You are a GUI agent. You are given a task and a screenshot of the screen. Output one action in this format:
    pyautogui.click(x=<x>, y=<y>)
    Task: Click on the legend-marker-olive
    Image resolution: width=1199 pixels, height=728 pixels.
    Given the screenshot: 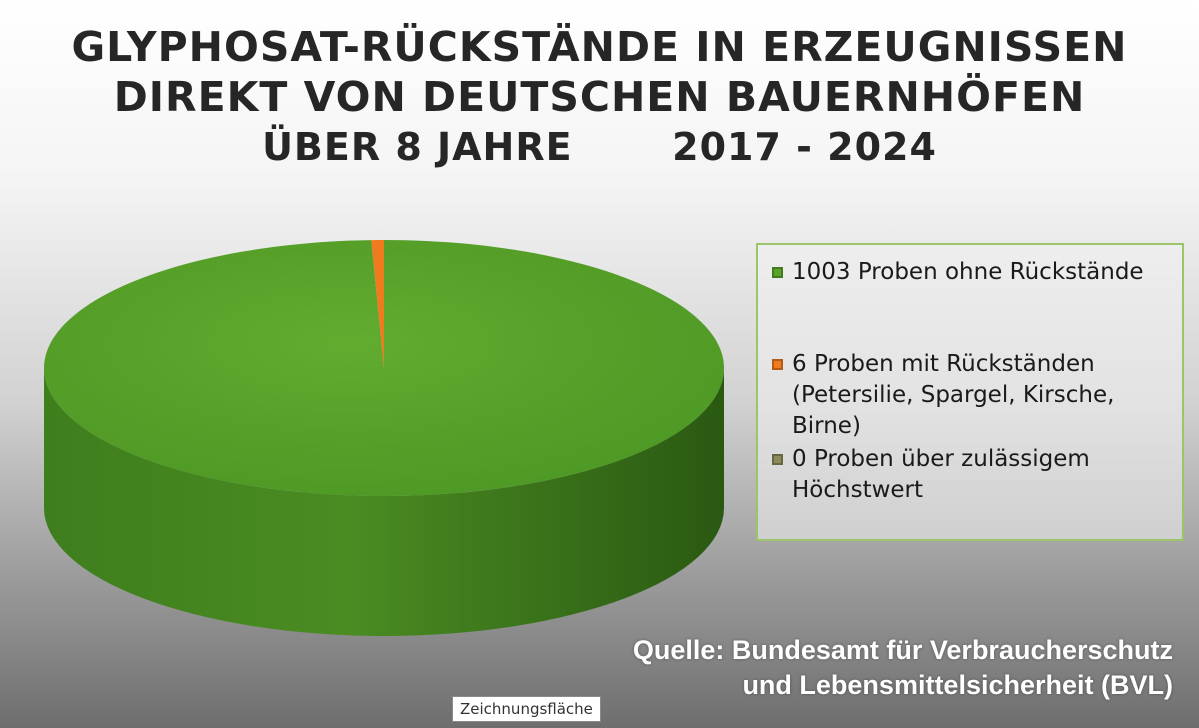 What is the action you would take?
    pyautogui.click(x=777, y=459)
    